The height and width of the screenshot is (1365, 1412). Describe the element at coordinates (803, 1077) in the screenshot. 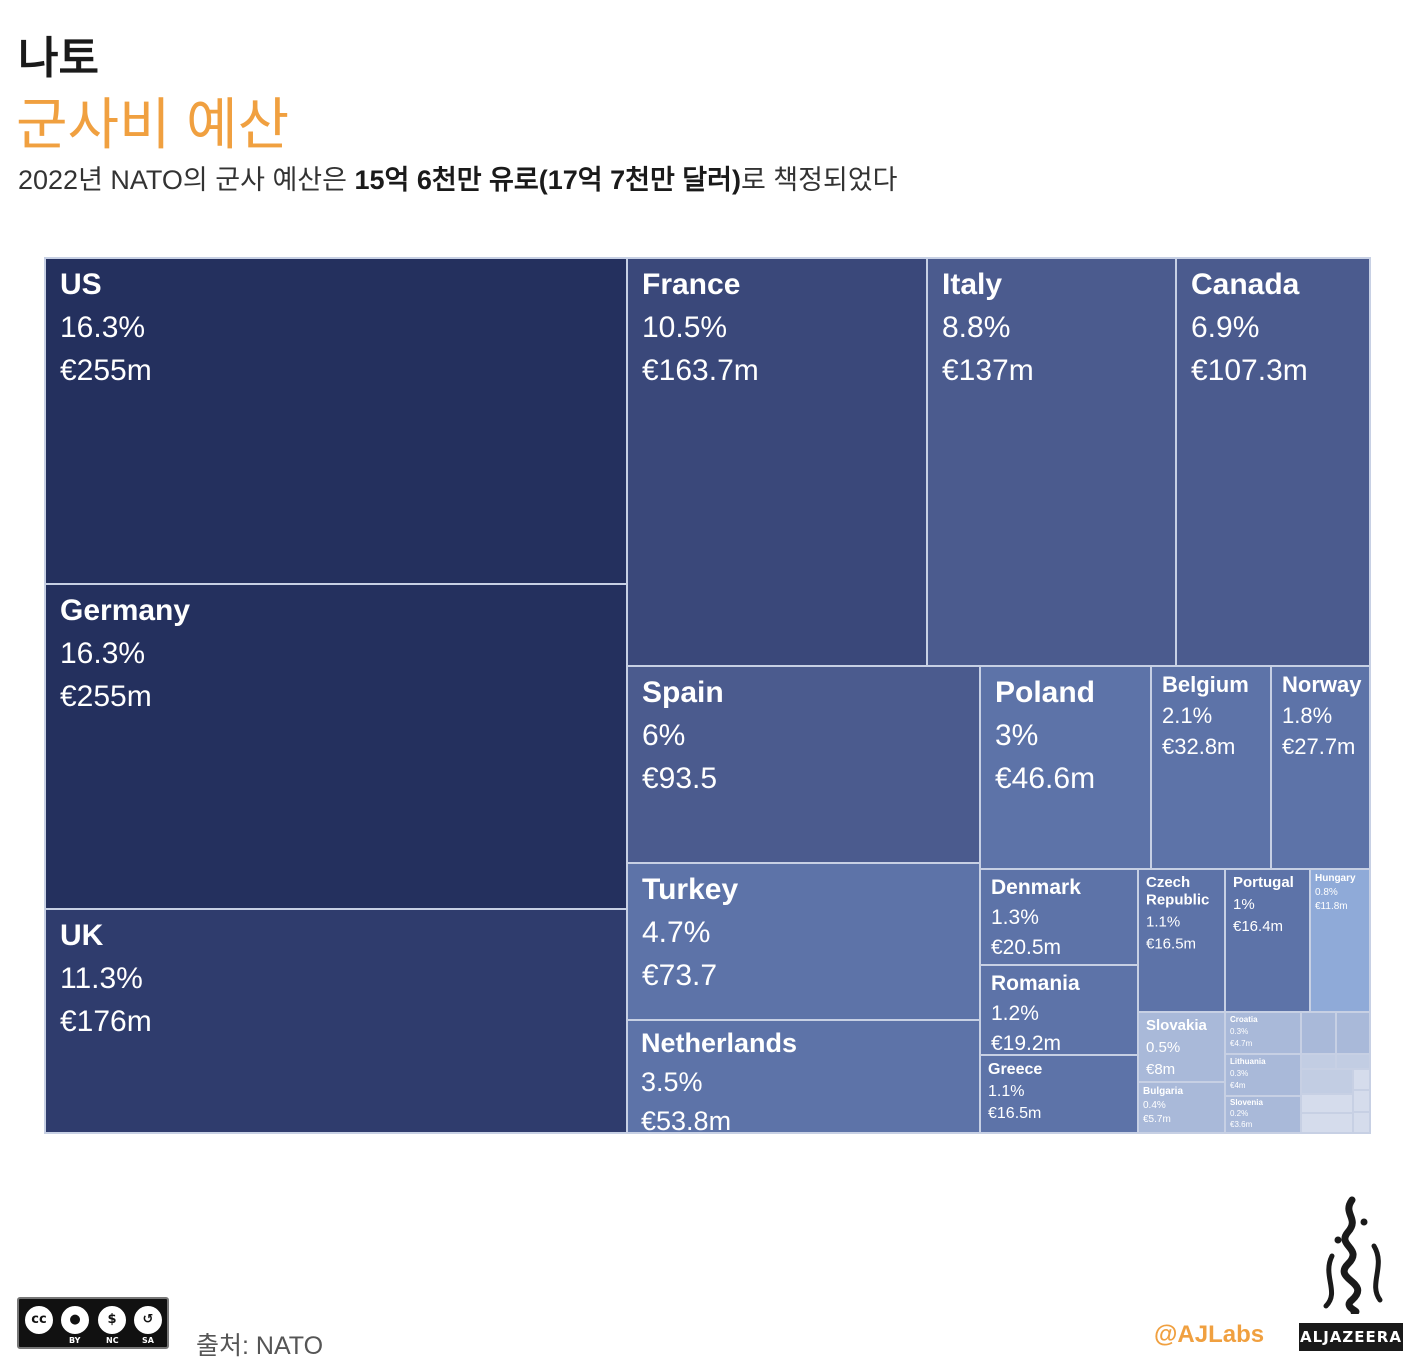

I see `tile-netherlands: Netherlands 3.5% €53.8m` at that location.